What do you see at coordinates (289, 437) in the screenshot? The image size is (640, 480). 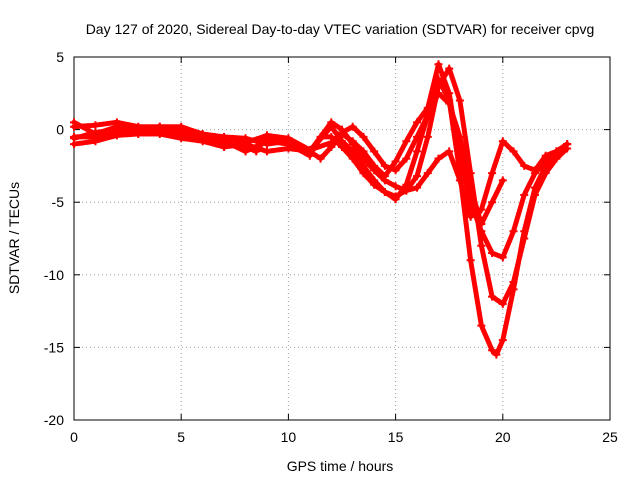 I see `x-tick-label: 10` at bounding box center [289, 437].